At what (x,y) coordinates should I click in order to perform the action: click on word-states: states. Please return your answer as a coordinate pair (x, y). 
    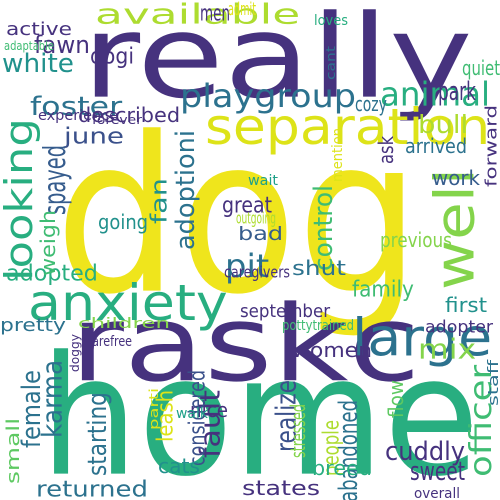
    Looking at the image, I should click on (281, 488).